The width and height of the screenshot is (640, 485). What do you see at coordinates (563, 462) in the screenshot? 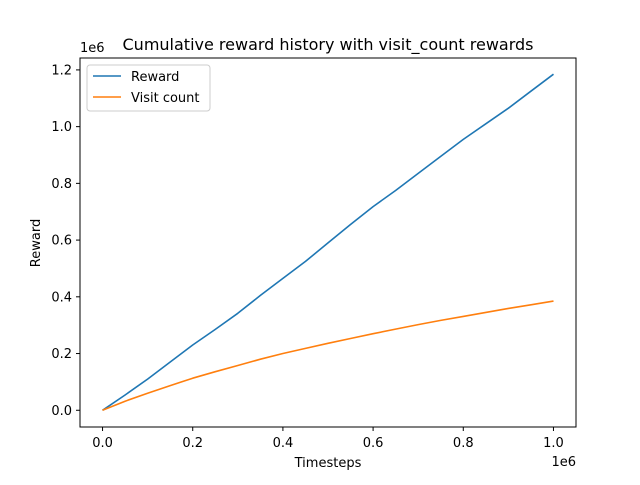
I see `x-offset-label: 1e6` at bounding box center [563, 462].